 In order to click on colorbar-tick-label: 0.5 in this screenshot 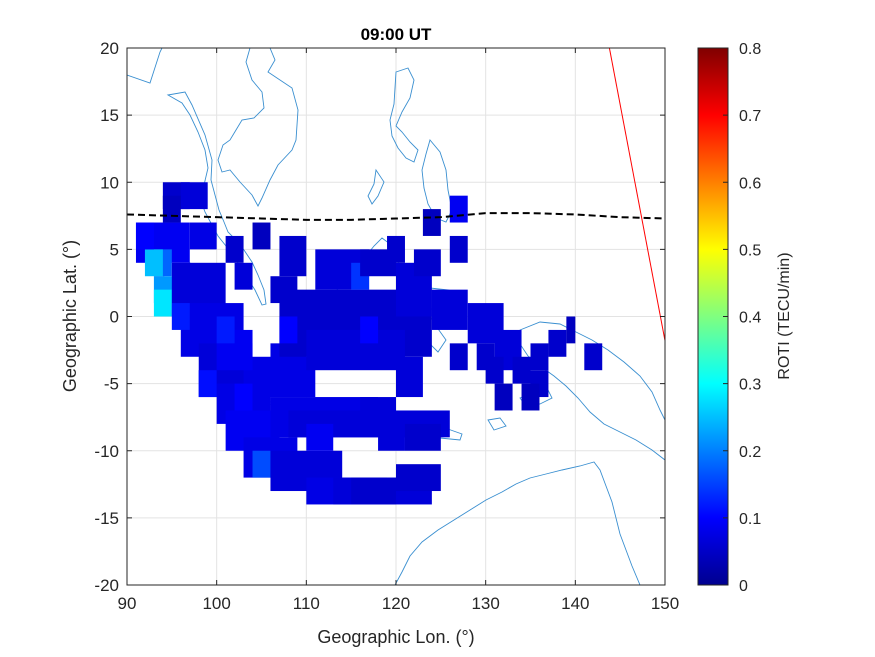, I will do `click(750, 250)`.